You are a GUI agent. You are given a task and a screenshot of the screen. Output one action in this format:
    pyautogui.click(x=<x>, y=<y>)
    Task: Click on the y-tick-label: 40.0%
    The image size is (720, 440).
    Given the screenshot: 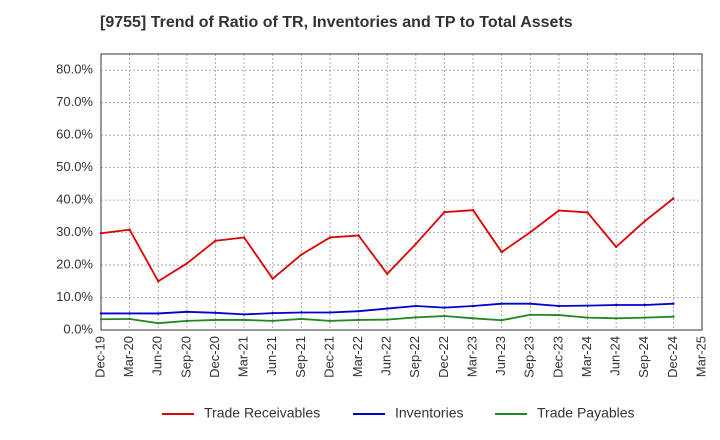 What is the action you would take?
    pyautogui.click(x=74, y=199)
    